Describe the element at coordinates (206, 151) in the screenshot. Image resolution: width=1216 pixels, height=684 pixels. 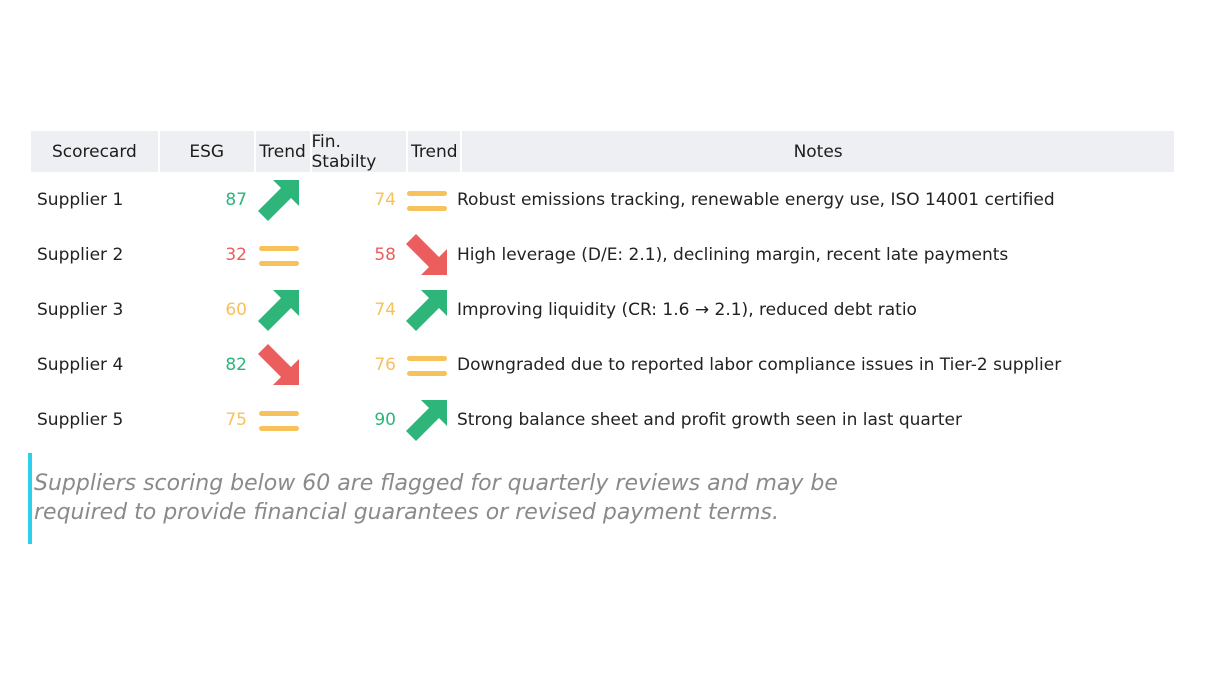
I see `header-esg: ESG` at that location.